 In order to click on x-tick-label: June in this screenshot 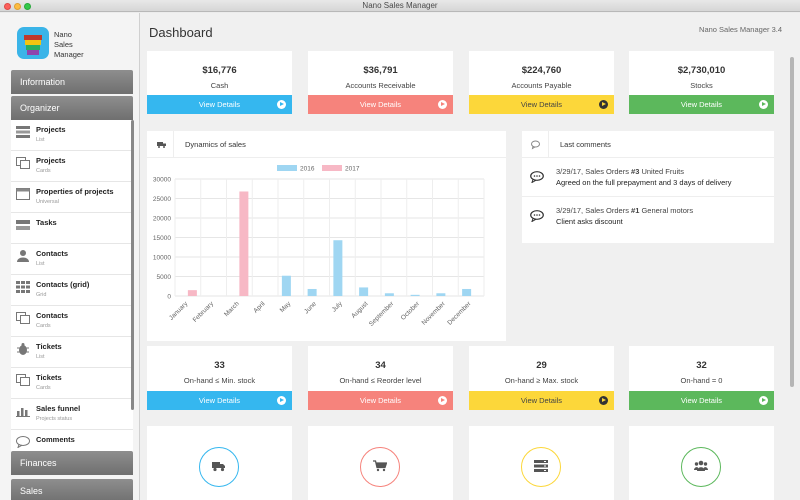, I will do `click(310, 307)`.